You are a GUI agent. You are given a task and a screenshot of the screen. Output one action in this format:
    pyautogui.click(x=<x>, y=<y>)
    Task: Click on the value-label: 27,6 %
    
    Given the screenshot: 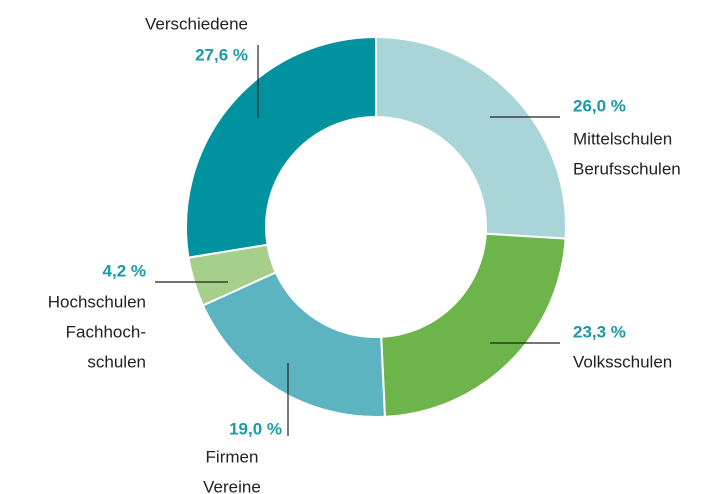 What is the action you would take?
    pyautogui.click(x=221, y=54)
    